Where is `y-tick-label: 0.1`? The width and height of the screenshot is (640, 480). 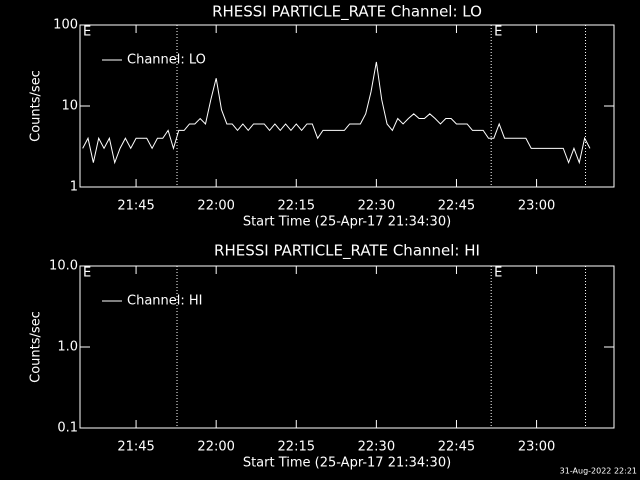 y-tick-label: 0.1 is located at coordinates (67, 428).